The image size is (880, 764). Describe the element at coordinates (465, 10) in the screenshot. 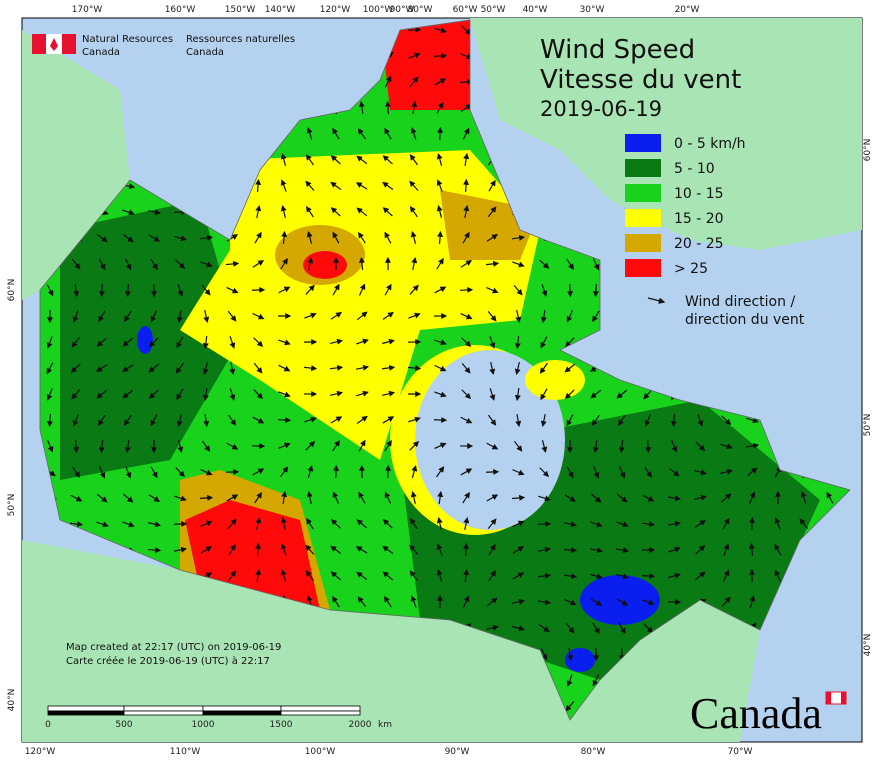

I see `lon-label: 60°W` at that location.